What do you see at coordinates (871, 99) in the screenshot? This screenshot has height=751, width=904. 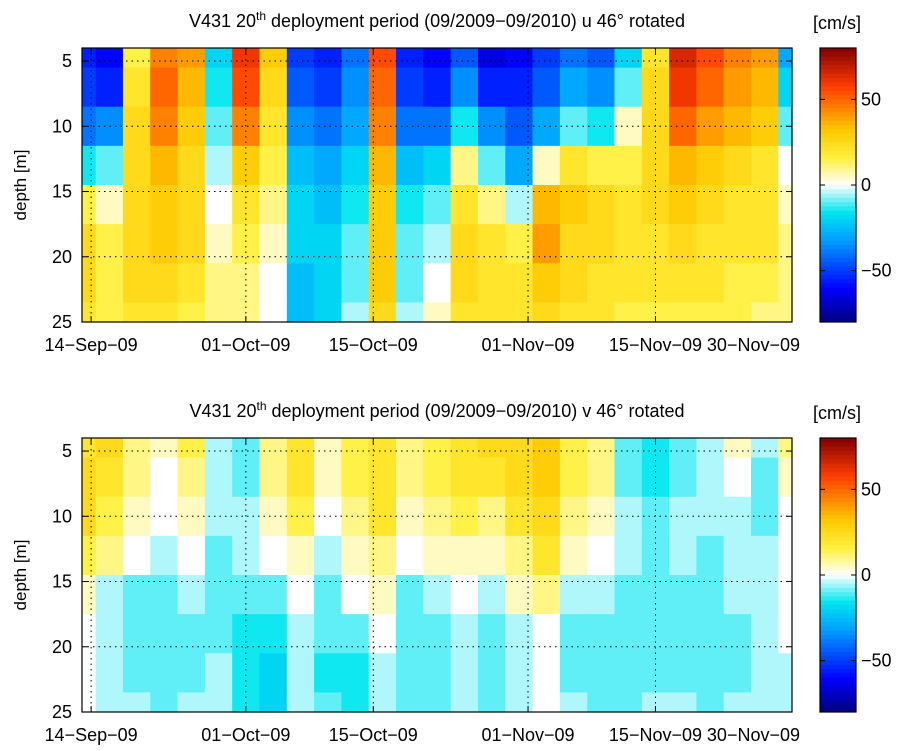 I see `colorbar-tick-label: 50` at bounding box center [871, 99].